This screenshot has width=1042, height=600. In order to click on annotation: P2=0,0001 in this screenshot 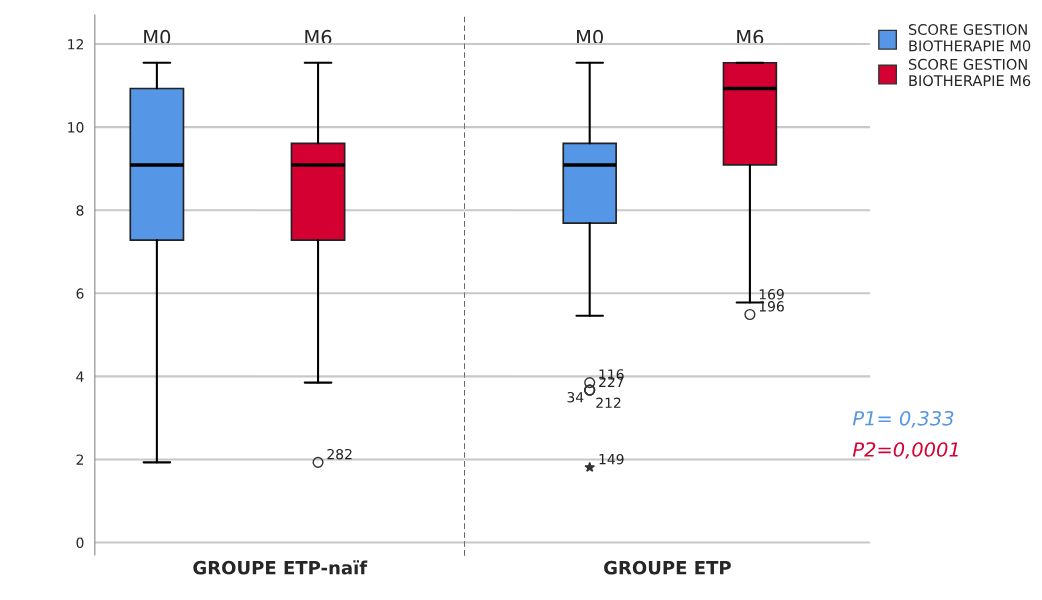, I will do `click(905, 450)`.